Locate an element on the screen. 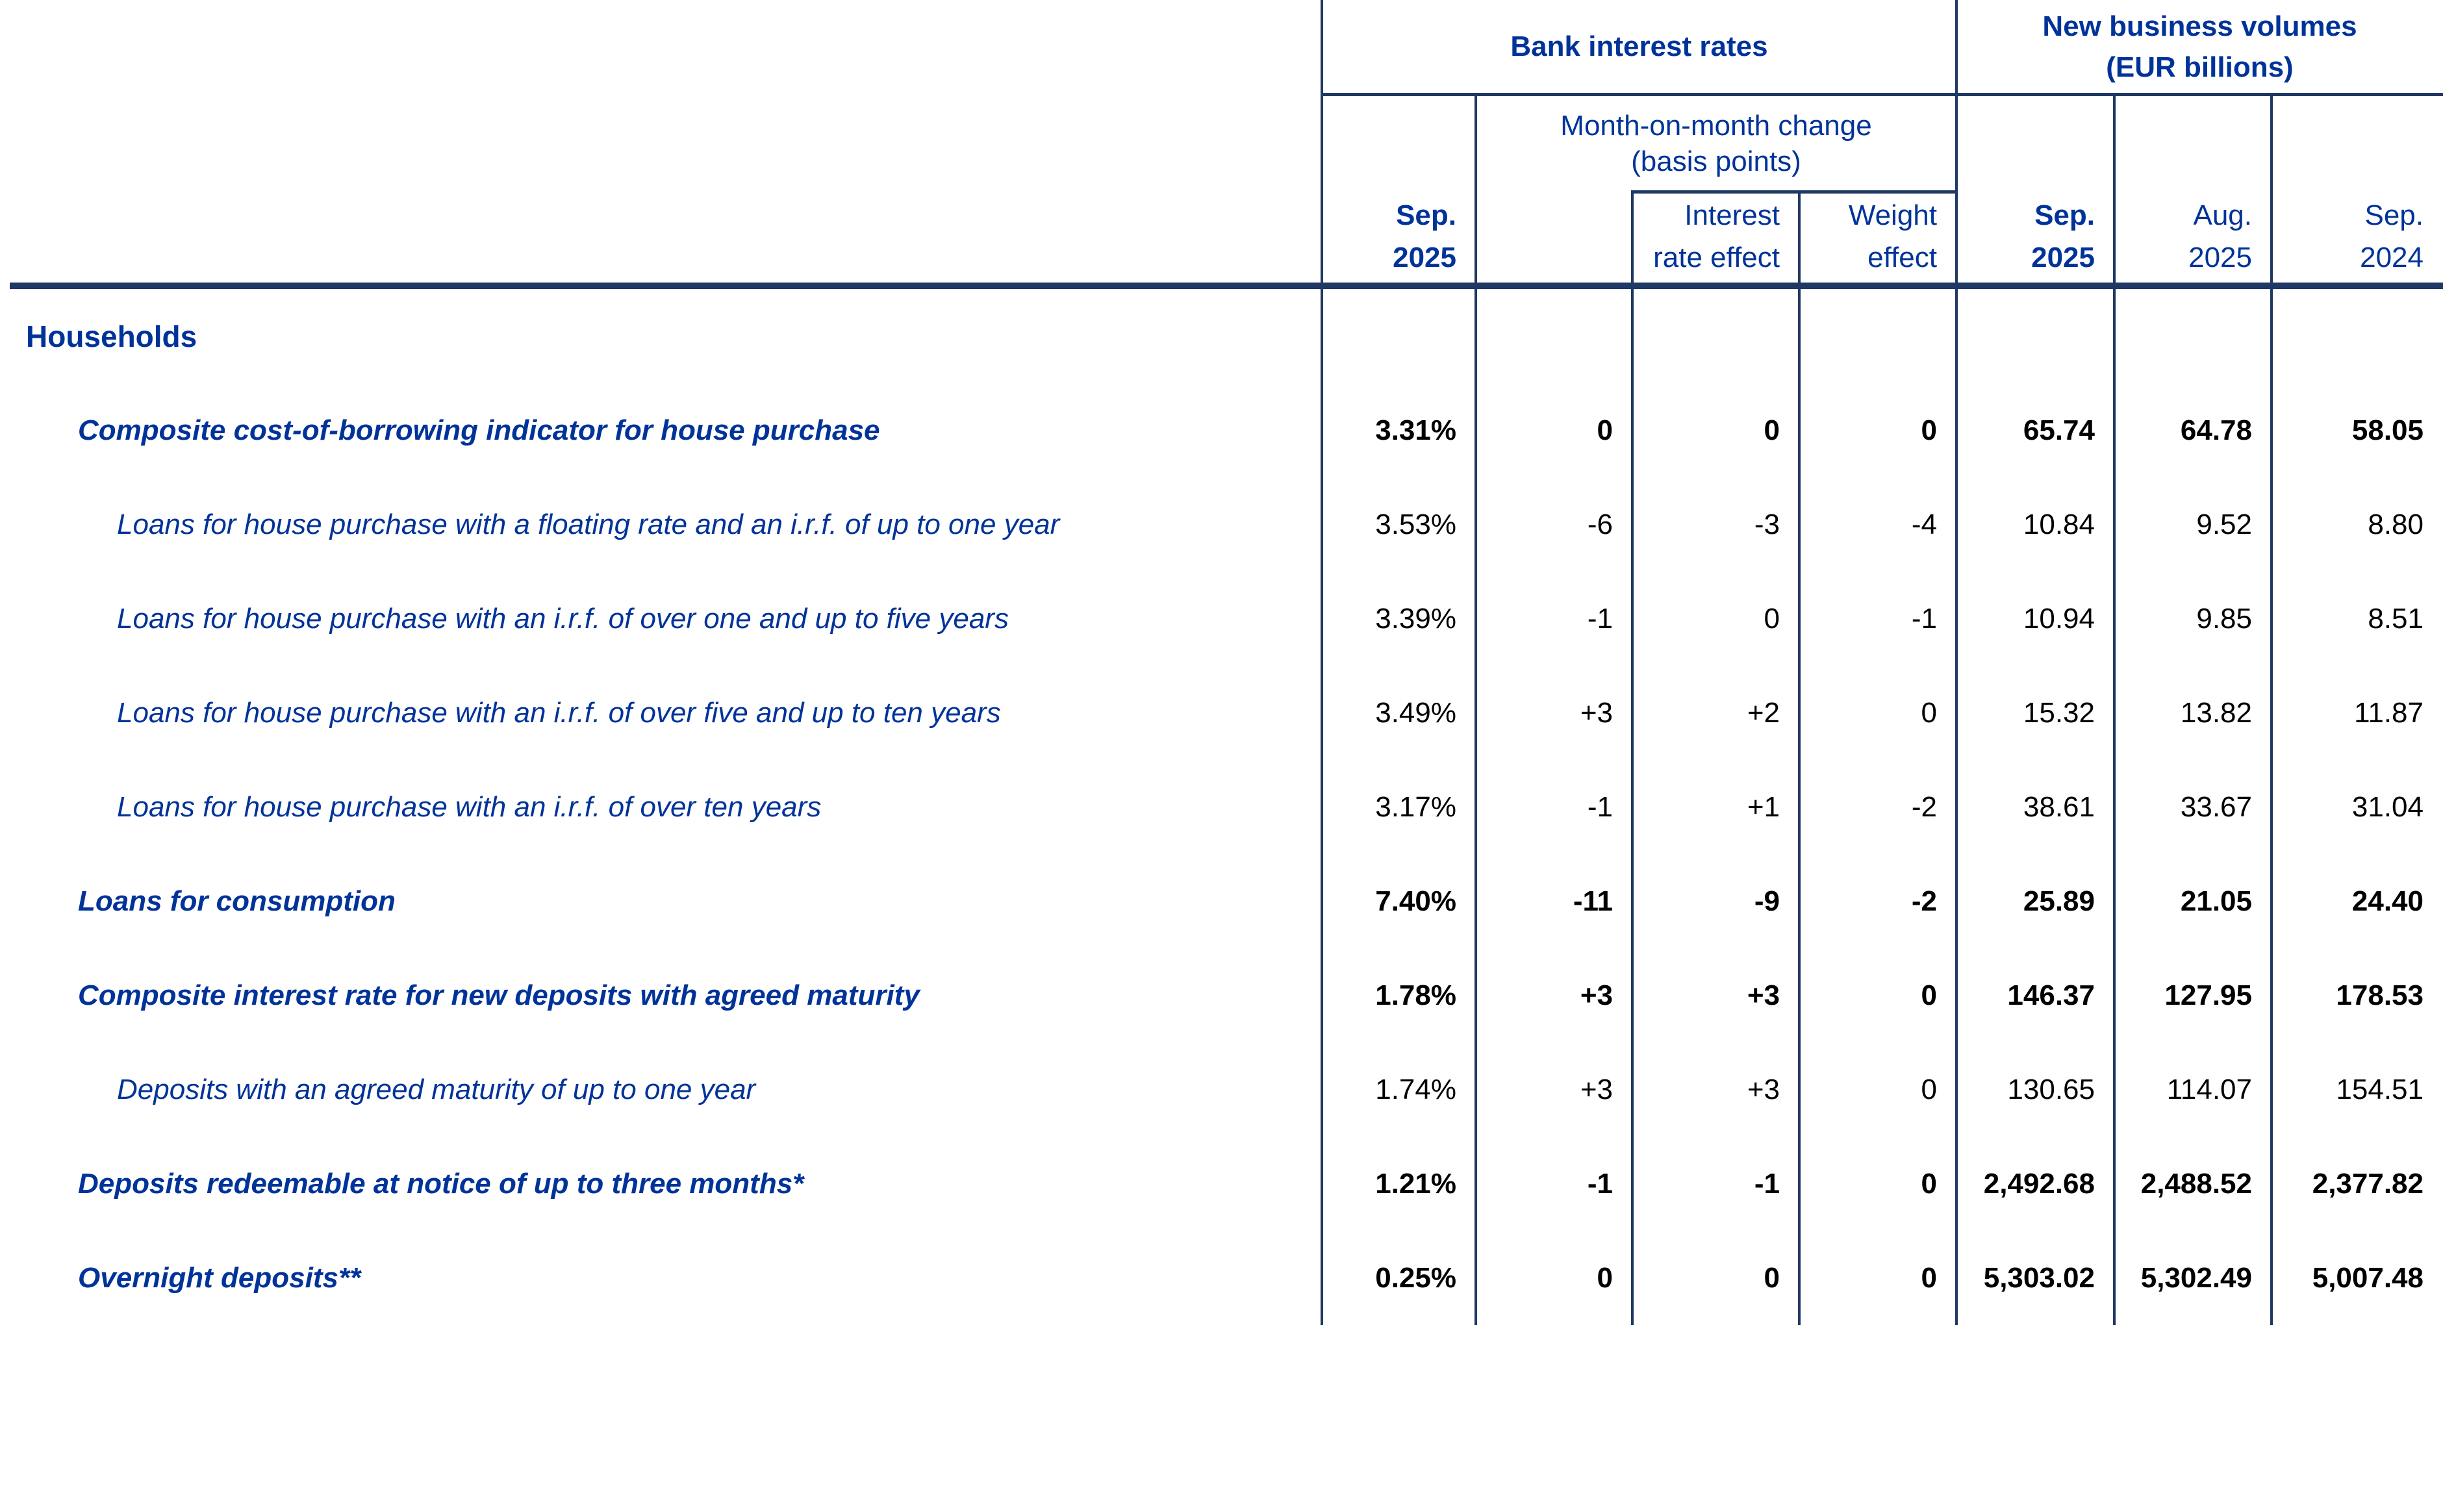  column-header-weight-effect-line1: Weight is located at coordinates (1892, 215).